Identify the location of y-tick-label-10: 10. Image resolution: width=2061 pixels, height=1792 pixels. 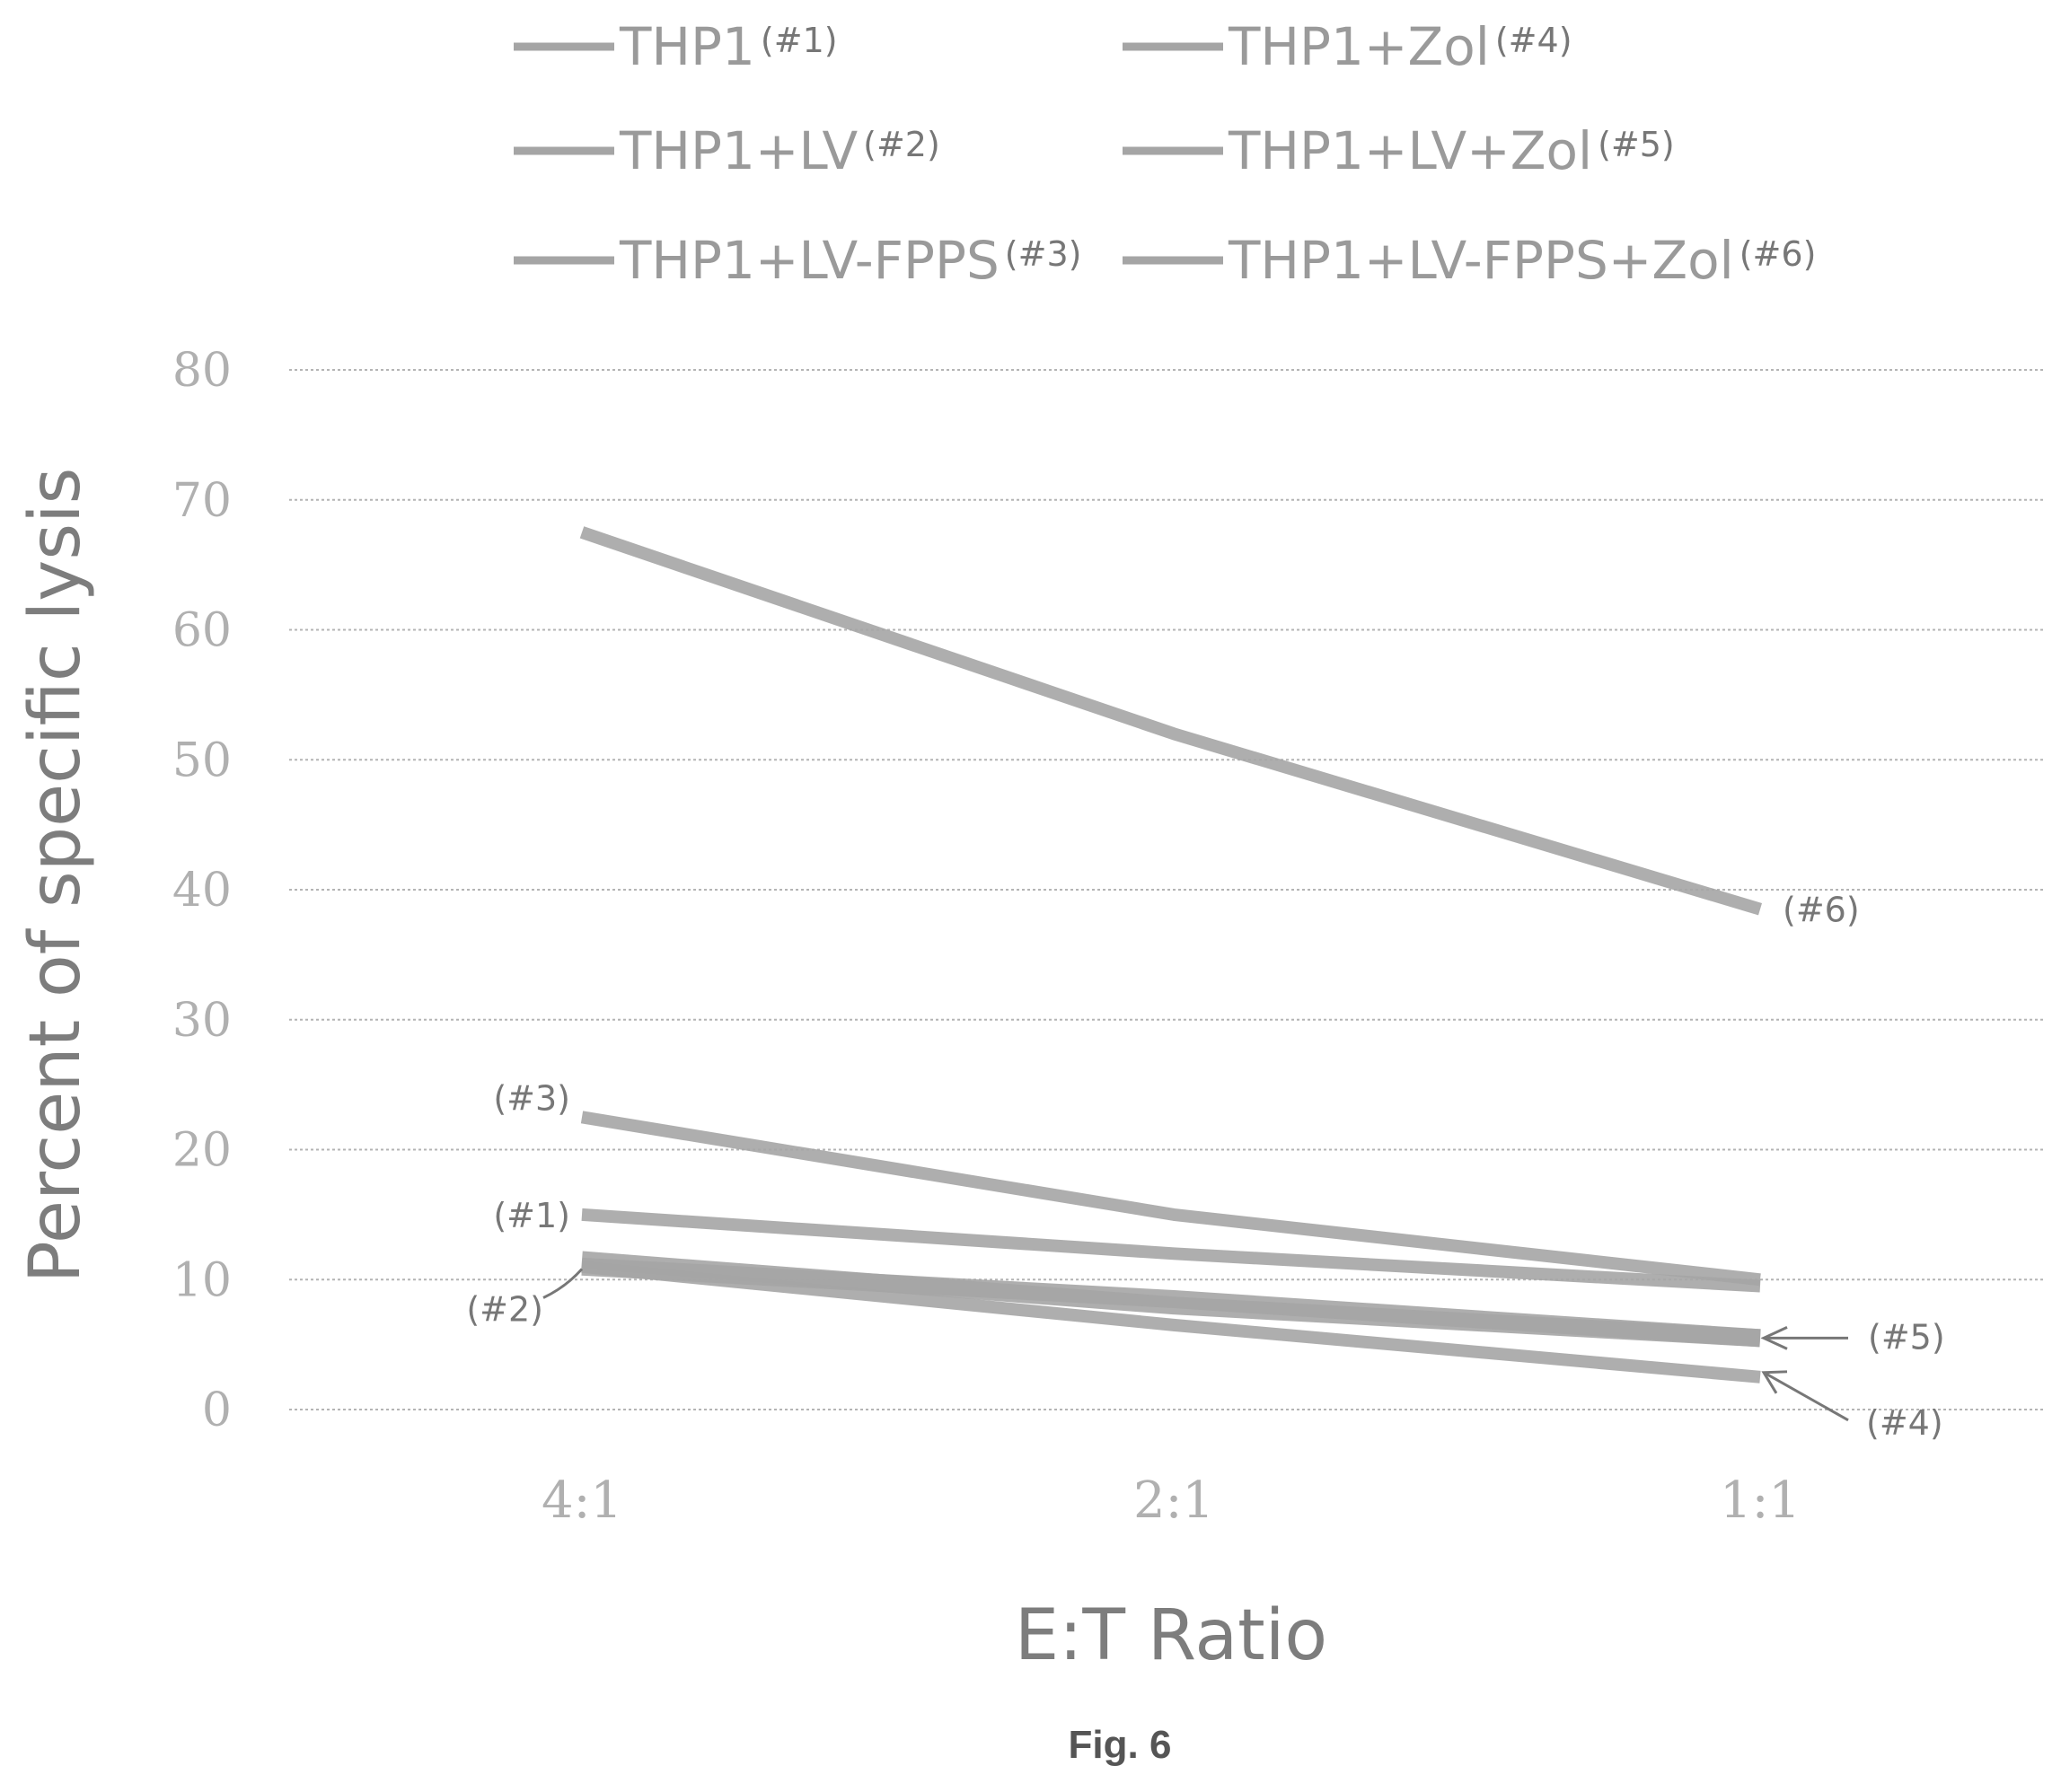
(202, 1280).